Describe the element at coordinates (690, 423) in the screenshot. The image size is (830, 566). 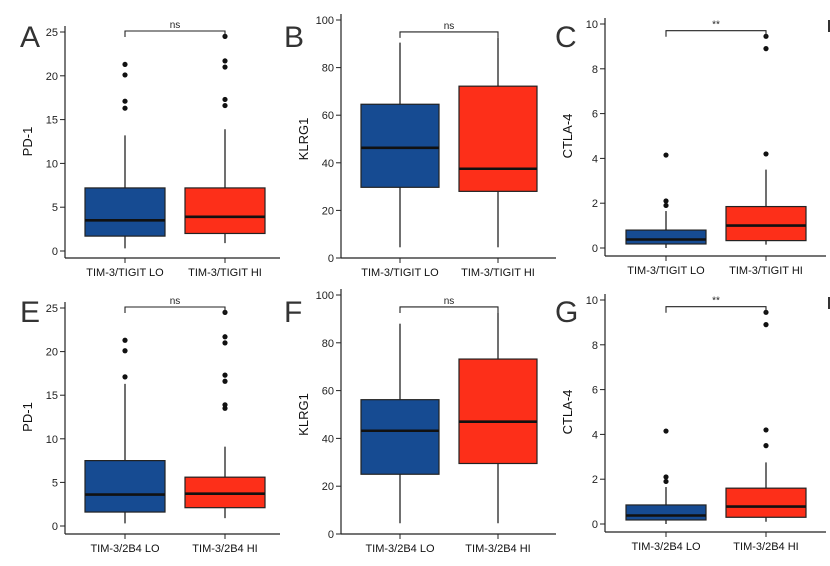
I see `panel-g: G 0 2 4 6 8 10 CTLA-4 TIM-3/2B4 LO TIM-3/2B4 HI **` at that location.